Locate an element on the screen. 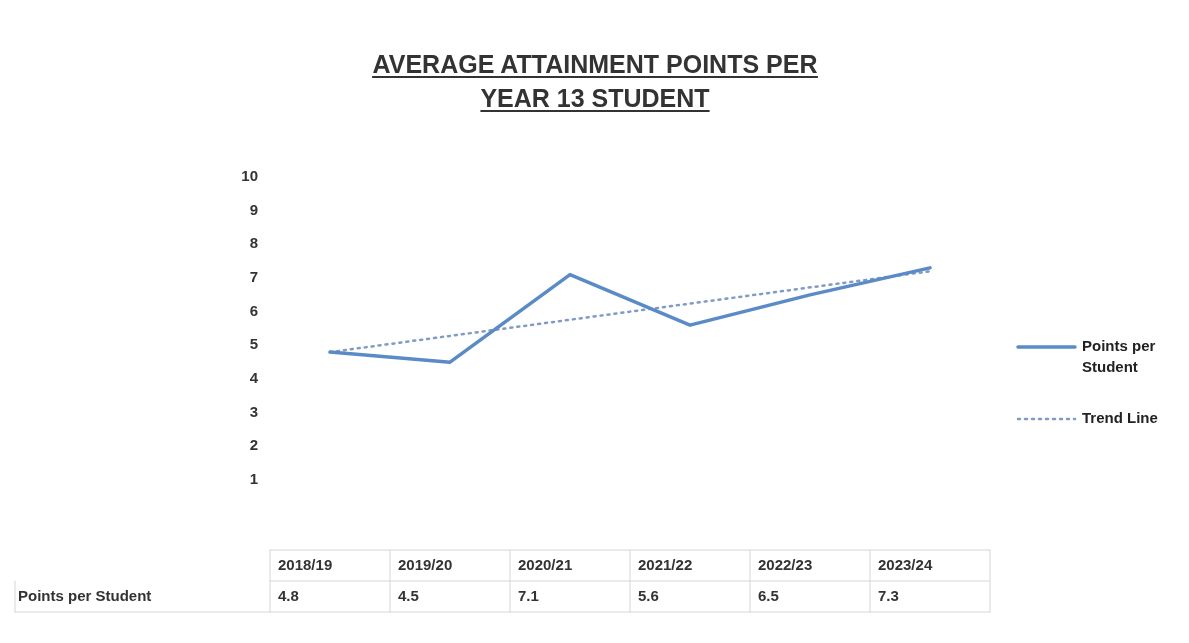 This screenshot has height=643, width=1189. data-label: 7.3 is located at coordinates (888, 595).